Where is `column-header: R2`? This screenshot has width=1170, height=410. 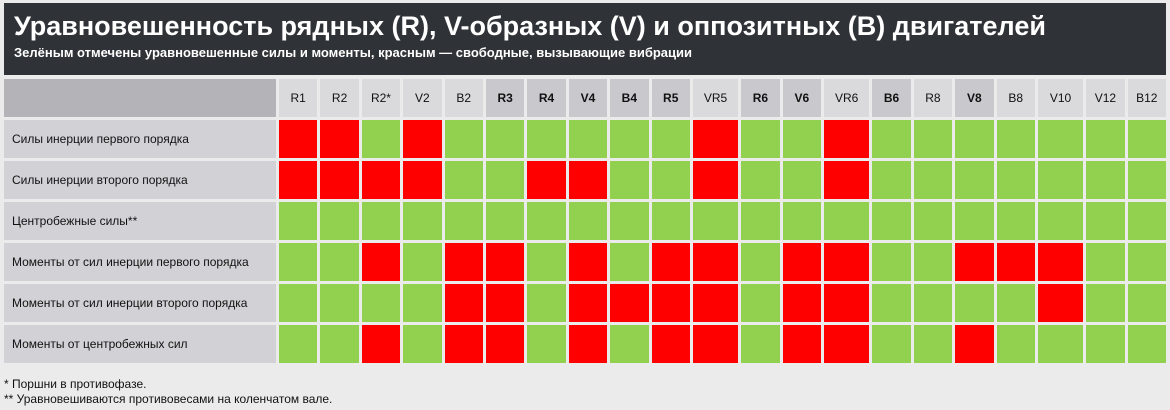
column-header: R2 is located at coordinates (339, 98).